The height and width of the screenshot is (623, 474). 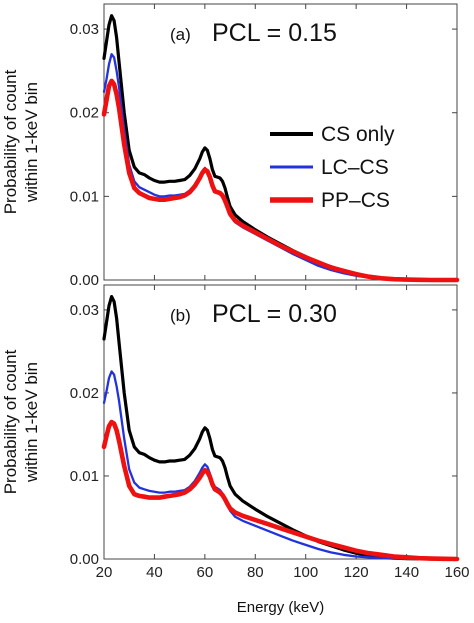 What do you see at coordinates (355, 200) in the screenshot?
I see `legend-label: PP–CS` at bounding box center [355, 200].